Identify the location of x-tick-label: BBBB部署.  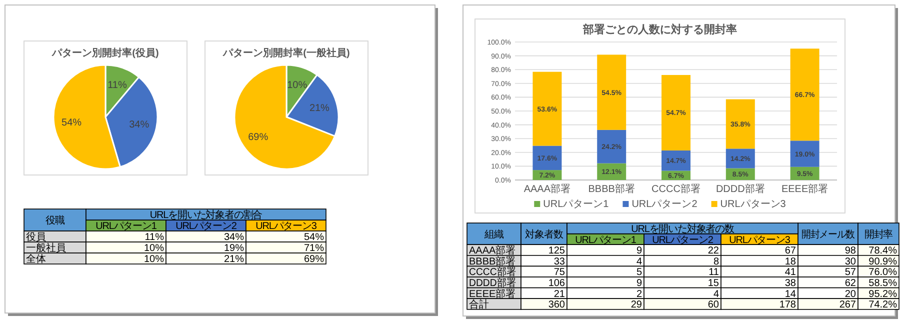
(611, 189).